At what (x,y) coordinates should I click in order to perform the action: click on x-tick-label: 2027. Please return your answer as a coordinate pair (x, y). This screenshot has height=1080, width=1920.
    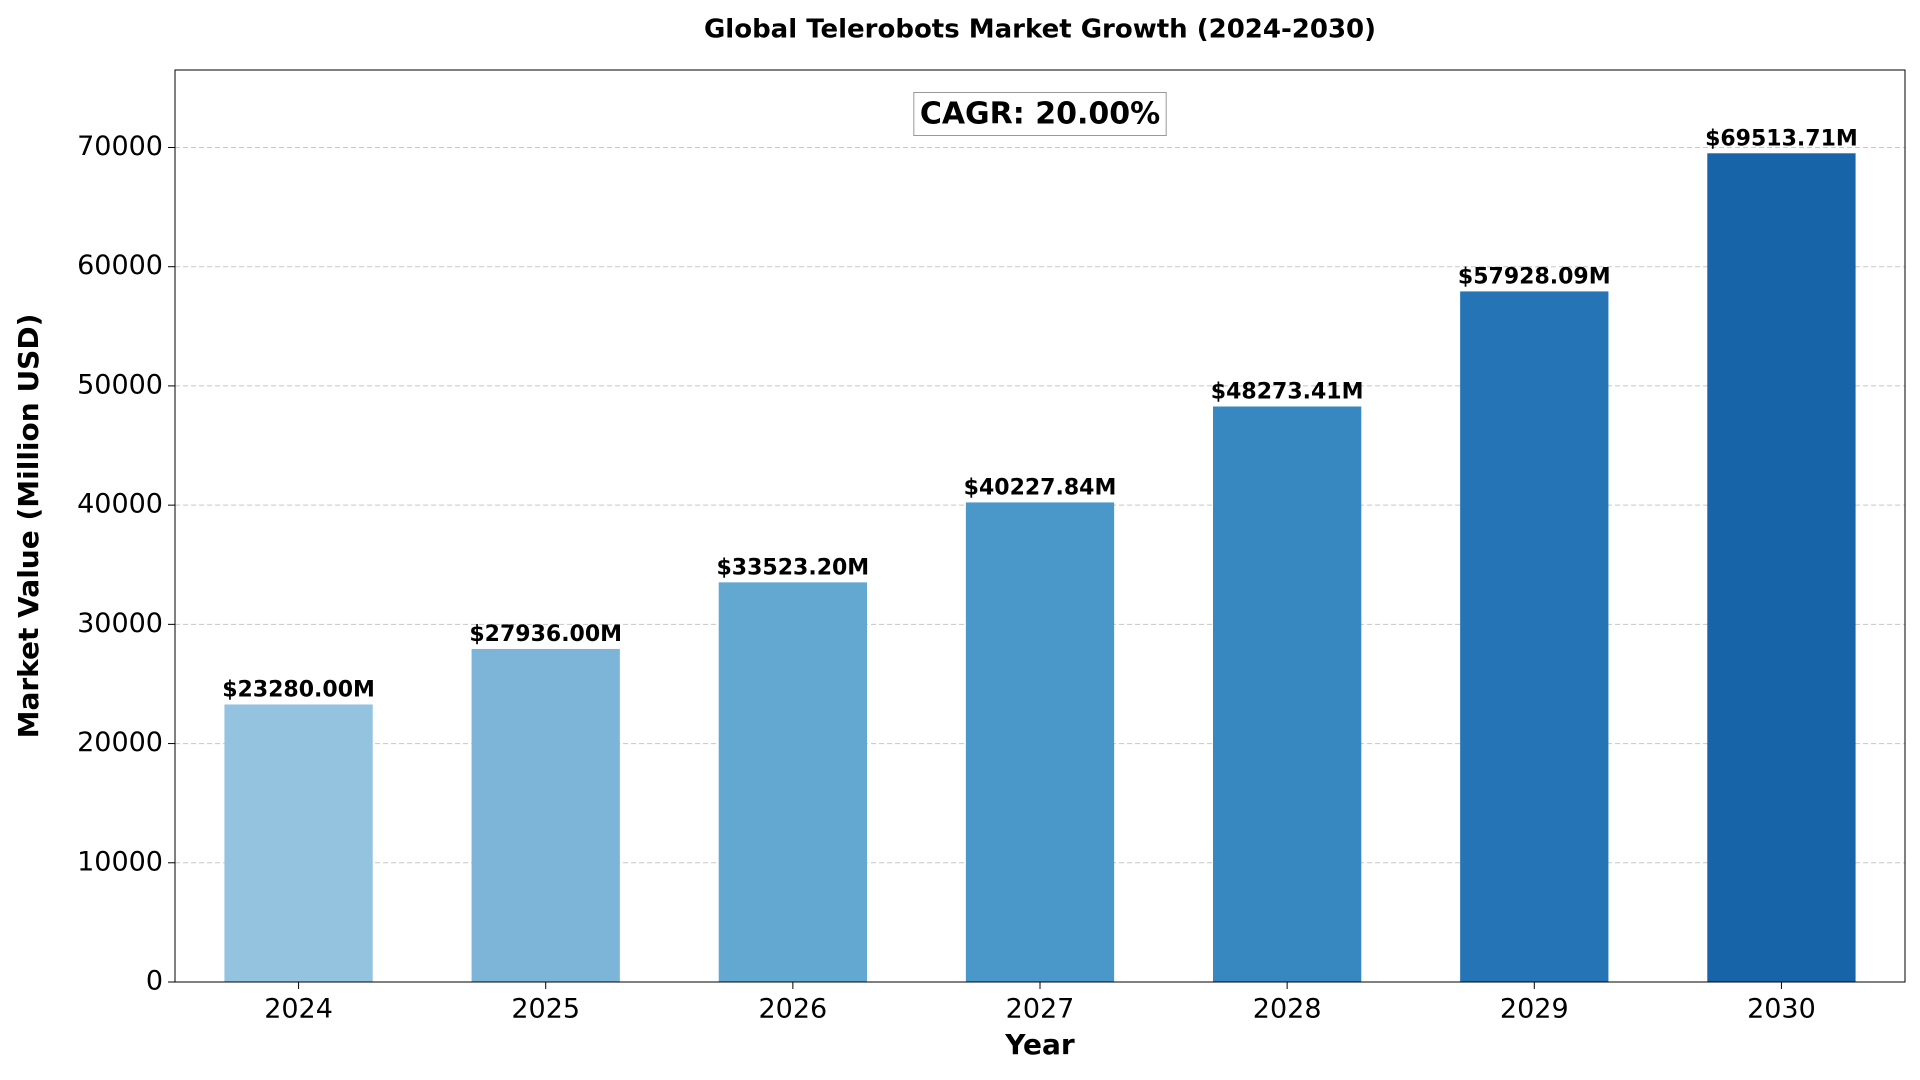
    Looking at the image, I should click on (1040, 1009).